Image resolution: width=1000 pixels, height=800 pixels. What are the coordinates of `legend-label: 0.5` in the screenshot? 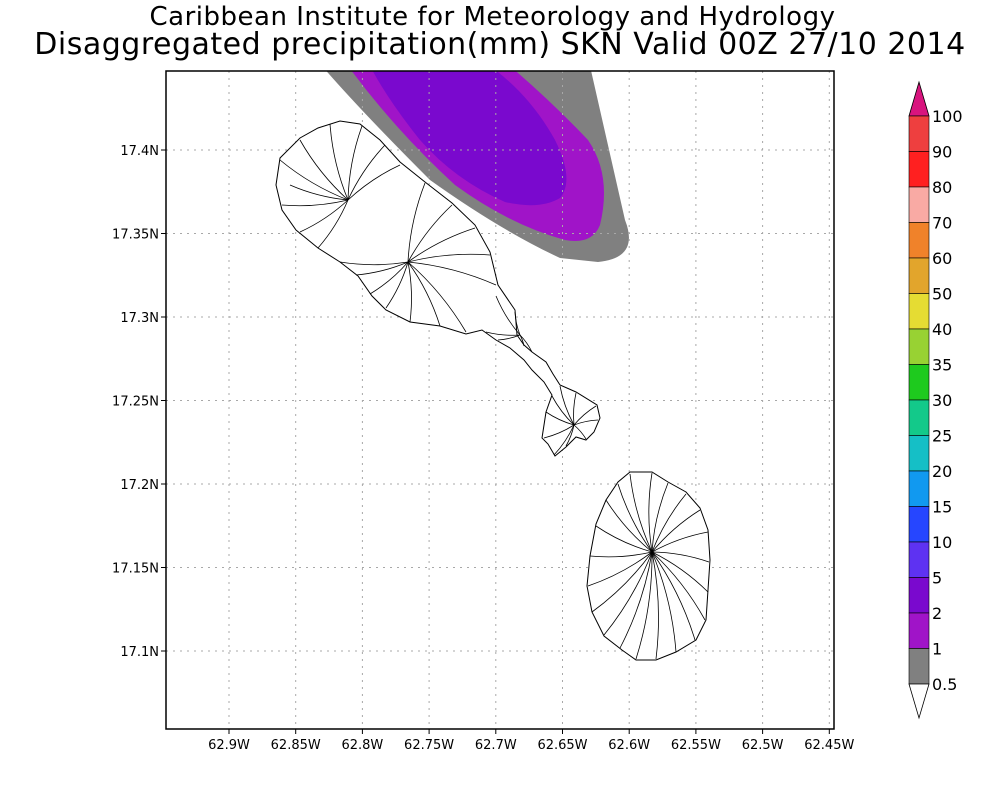 It's located at (944, 684).